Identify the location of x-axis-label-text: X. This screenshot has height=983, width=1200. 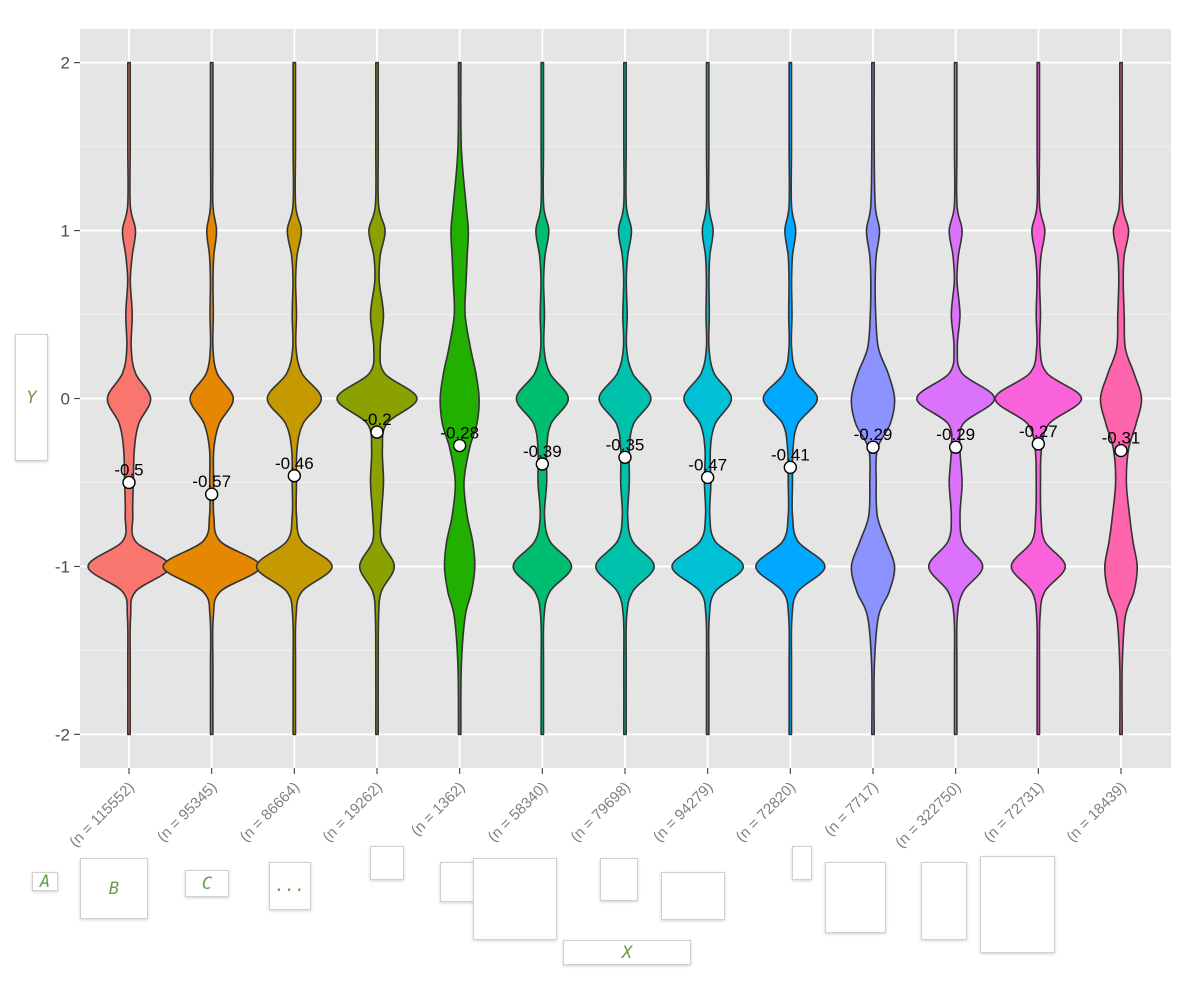
(627, 952).